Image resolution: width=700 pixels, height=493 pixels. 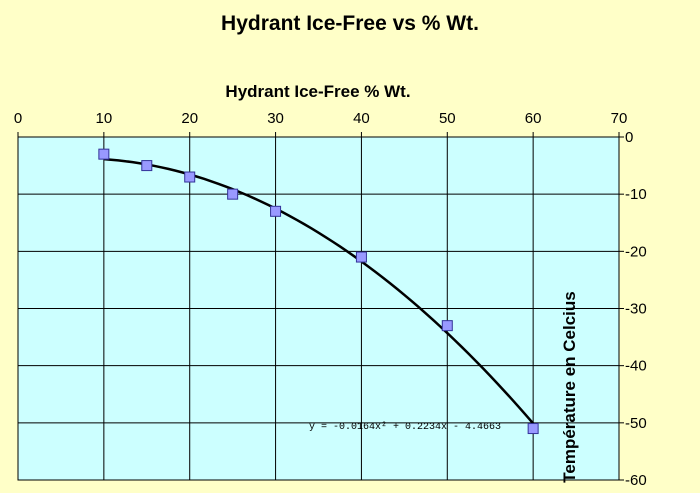 I want to click on trendline-equation: y = -0.0164x² + 0.2234x - 4.4663, so click(x=405, y=427).